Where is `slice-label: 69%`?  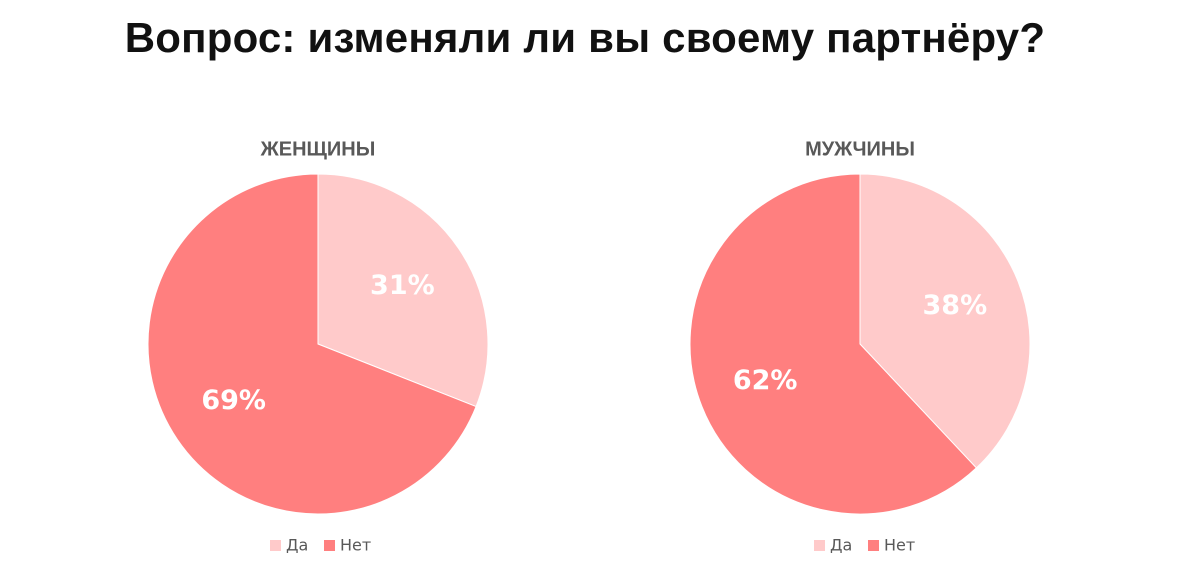 slice-label: 69% is located at coordinates (233, 400).